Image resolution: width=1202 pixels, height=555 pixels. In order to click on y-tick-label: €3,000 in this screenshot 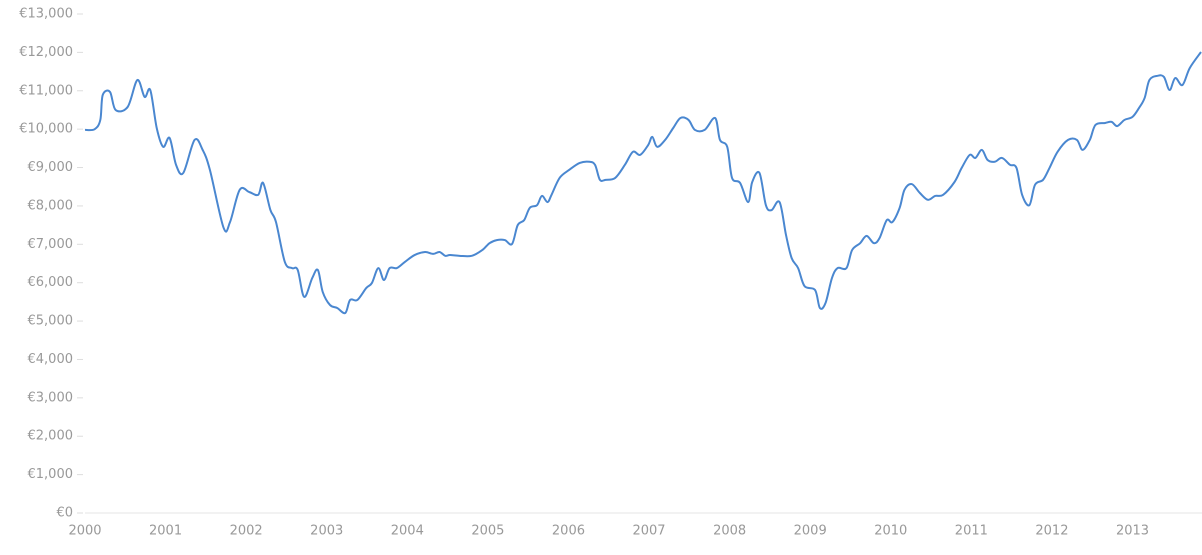, I will do `click(51, 397)`.